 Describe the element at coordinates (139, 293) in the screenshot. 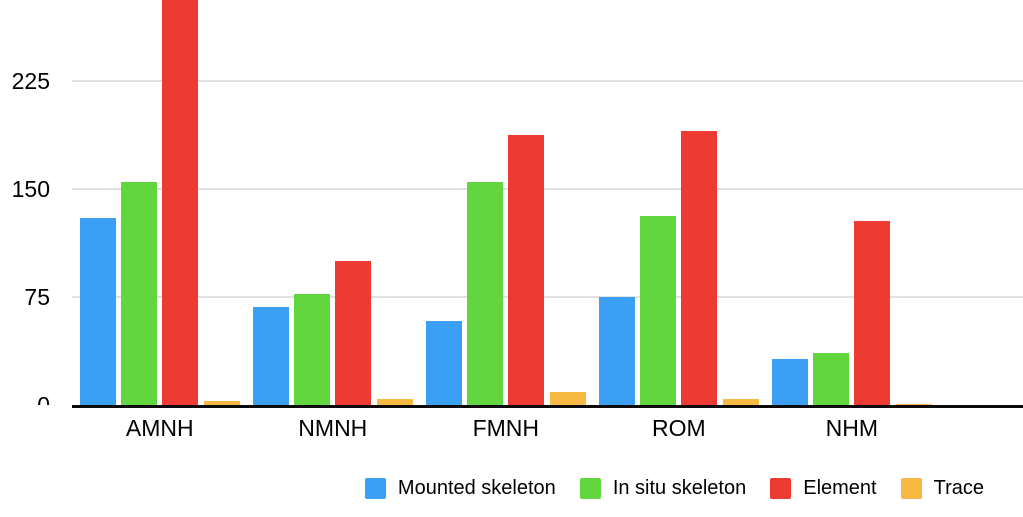

I see `bar-amnh-in-situ-skeleton` at that location.